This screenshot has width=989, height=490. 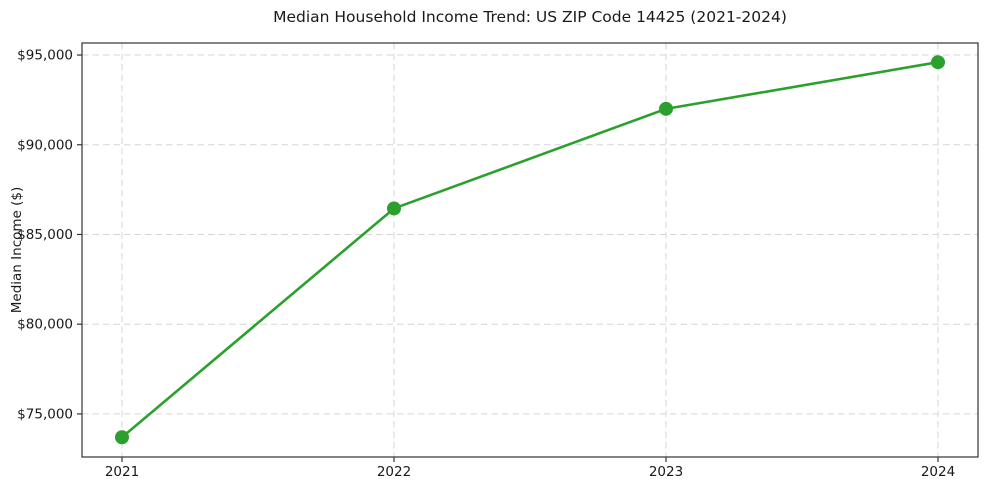 What do you see at coordinates (45, 325) in the screenshot?
I see `y-tick-label: $80,000` at bounding box center [45, 325].